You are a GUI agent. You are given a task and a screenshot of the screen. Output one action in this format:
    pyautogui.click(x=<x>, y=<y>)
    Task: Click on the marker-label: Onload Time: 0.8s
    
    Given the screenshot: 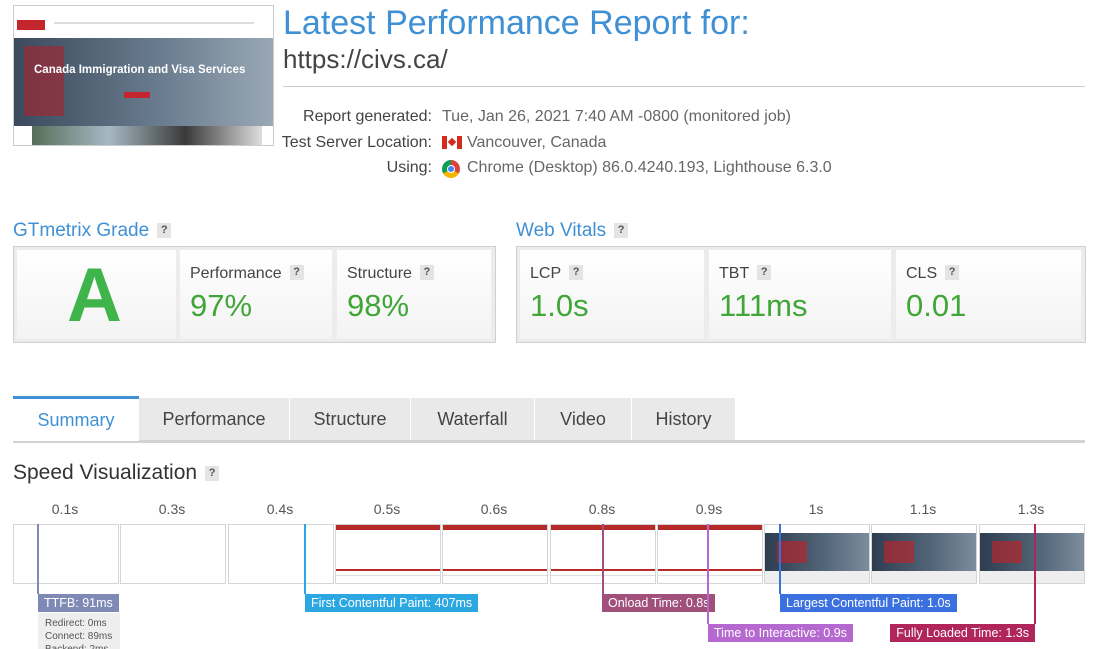 What is the action you would take?
    pyautogui.click(x=659, y=603)
    